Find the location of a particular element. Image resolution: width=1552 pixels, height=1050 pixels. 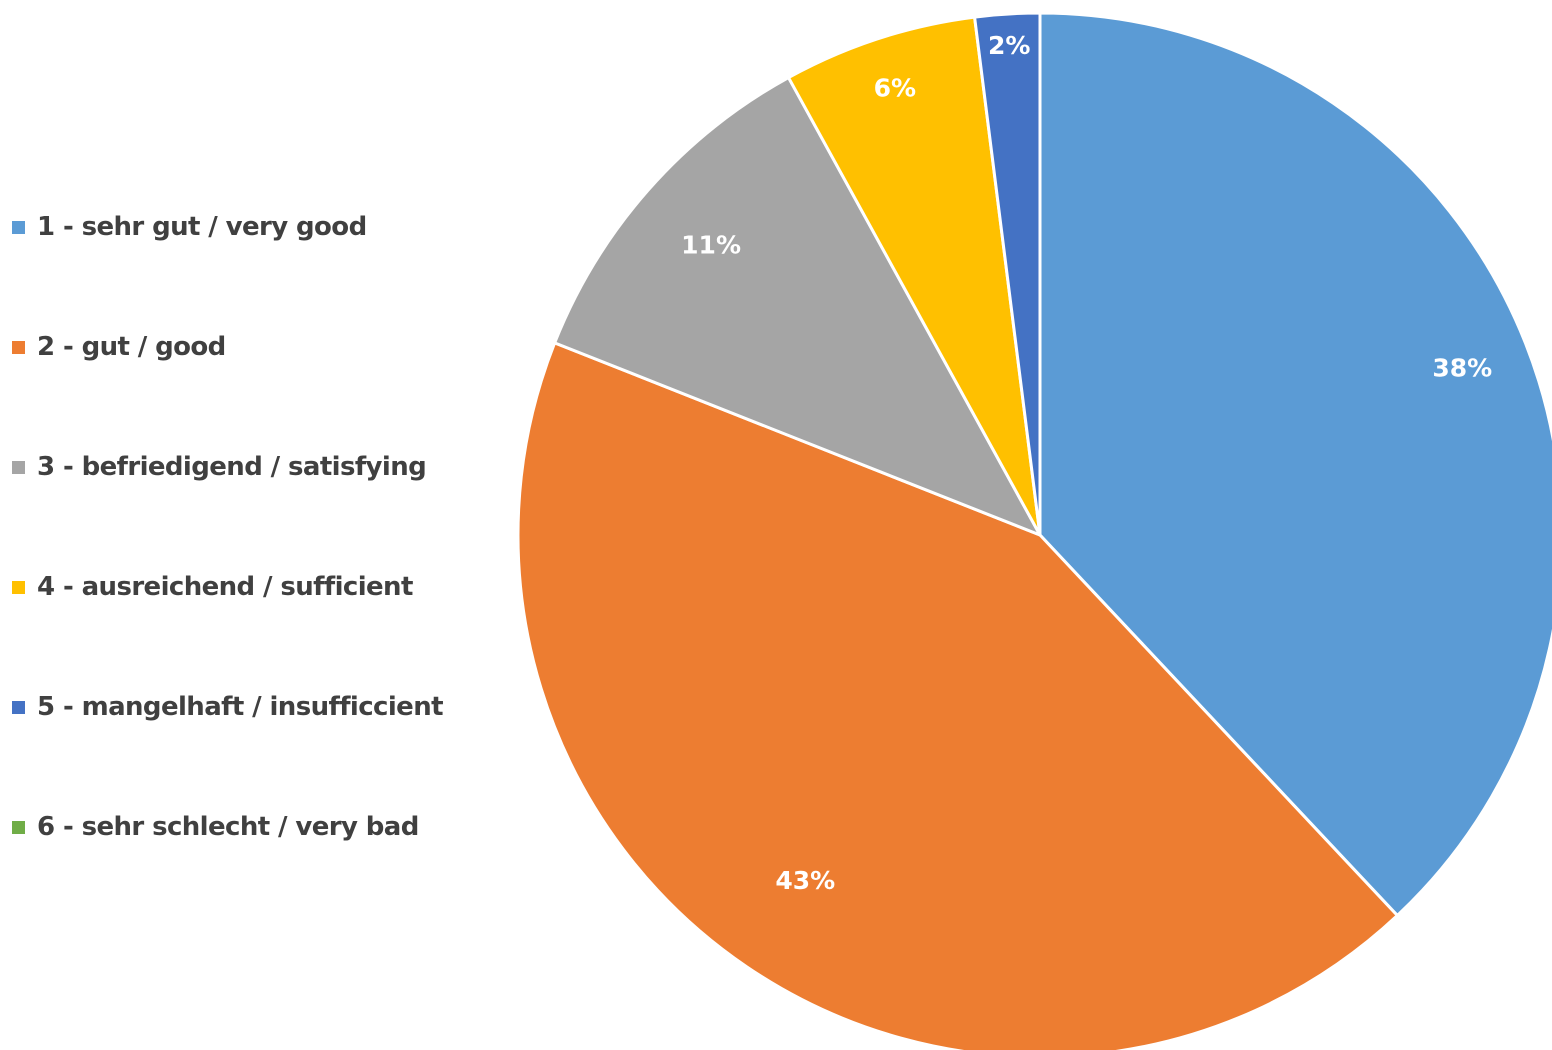

legend-item: 6 - sehr schlecht / very bad is located at coordinates (215, 827).